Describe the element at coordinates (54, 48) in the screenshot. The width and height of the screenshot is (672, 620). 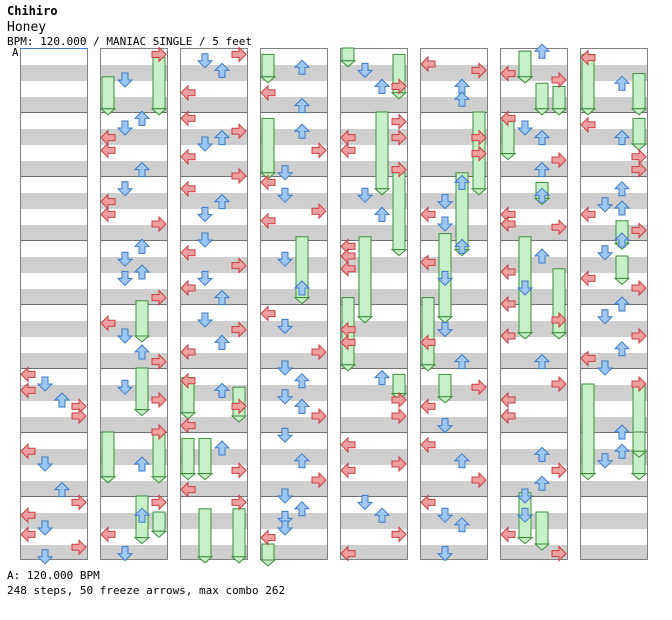
I see `bpm-marker-line` at that location.